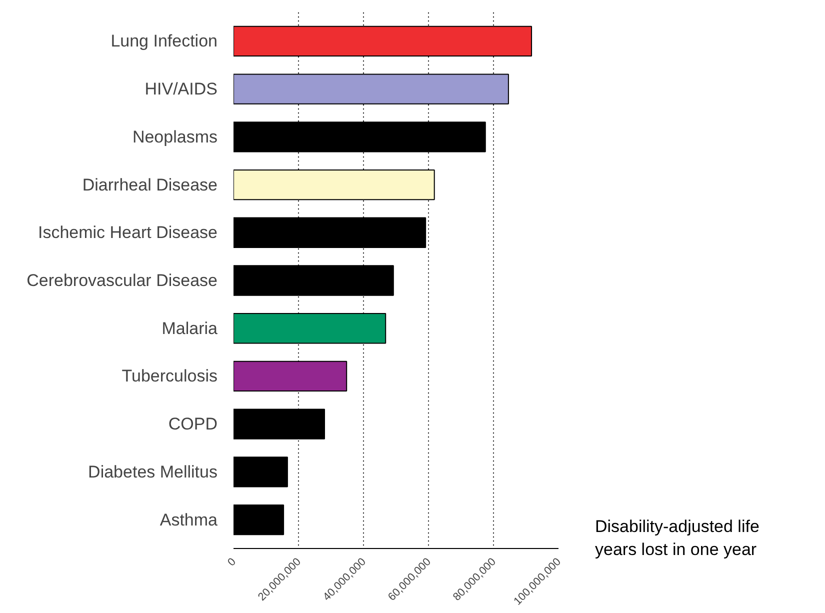 This screenshot has width=825, height=613. Describe the element at coordinates (175, 136) in the screenshot. I see `y-tick-label: Neoplasms` at that location.